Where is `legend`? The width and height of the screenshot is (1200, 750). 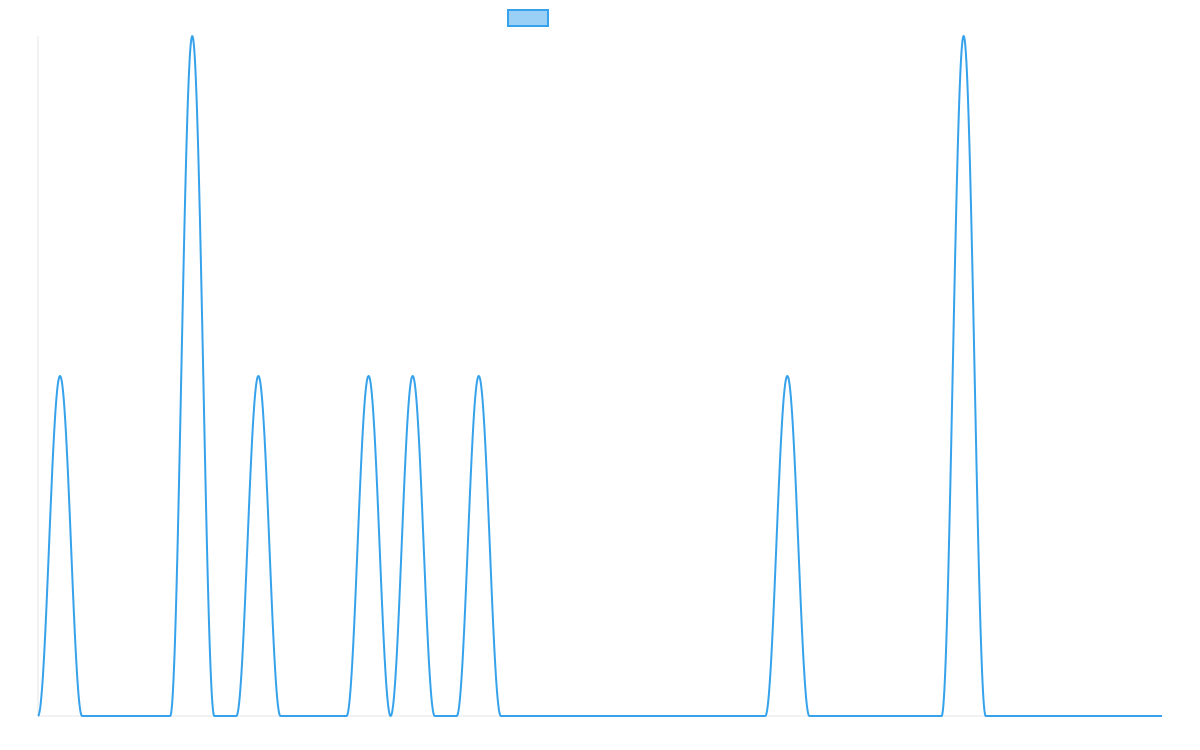
legend is located at coordinates (528, 18).